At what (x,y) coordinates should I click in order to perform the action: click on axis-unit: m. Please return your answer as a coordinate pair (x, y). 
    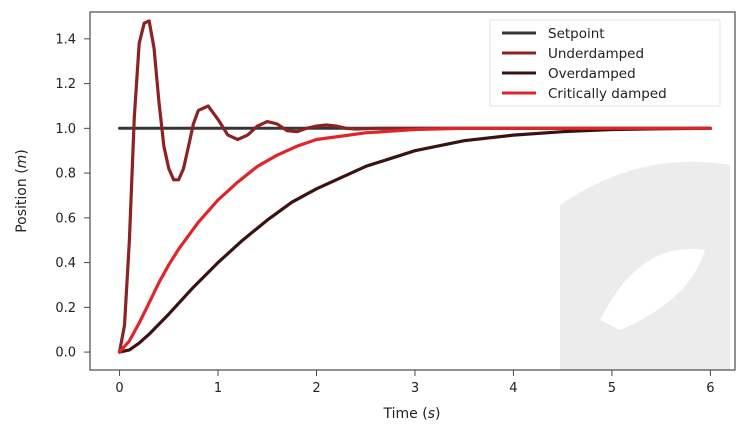
    Looking at the image, I should click on (22, 162).